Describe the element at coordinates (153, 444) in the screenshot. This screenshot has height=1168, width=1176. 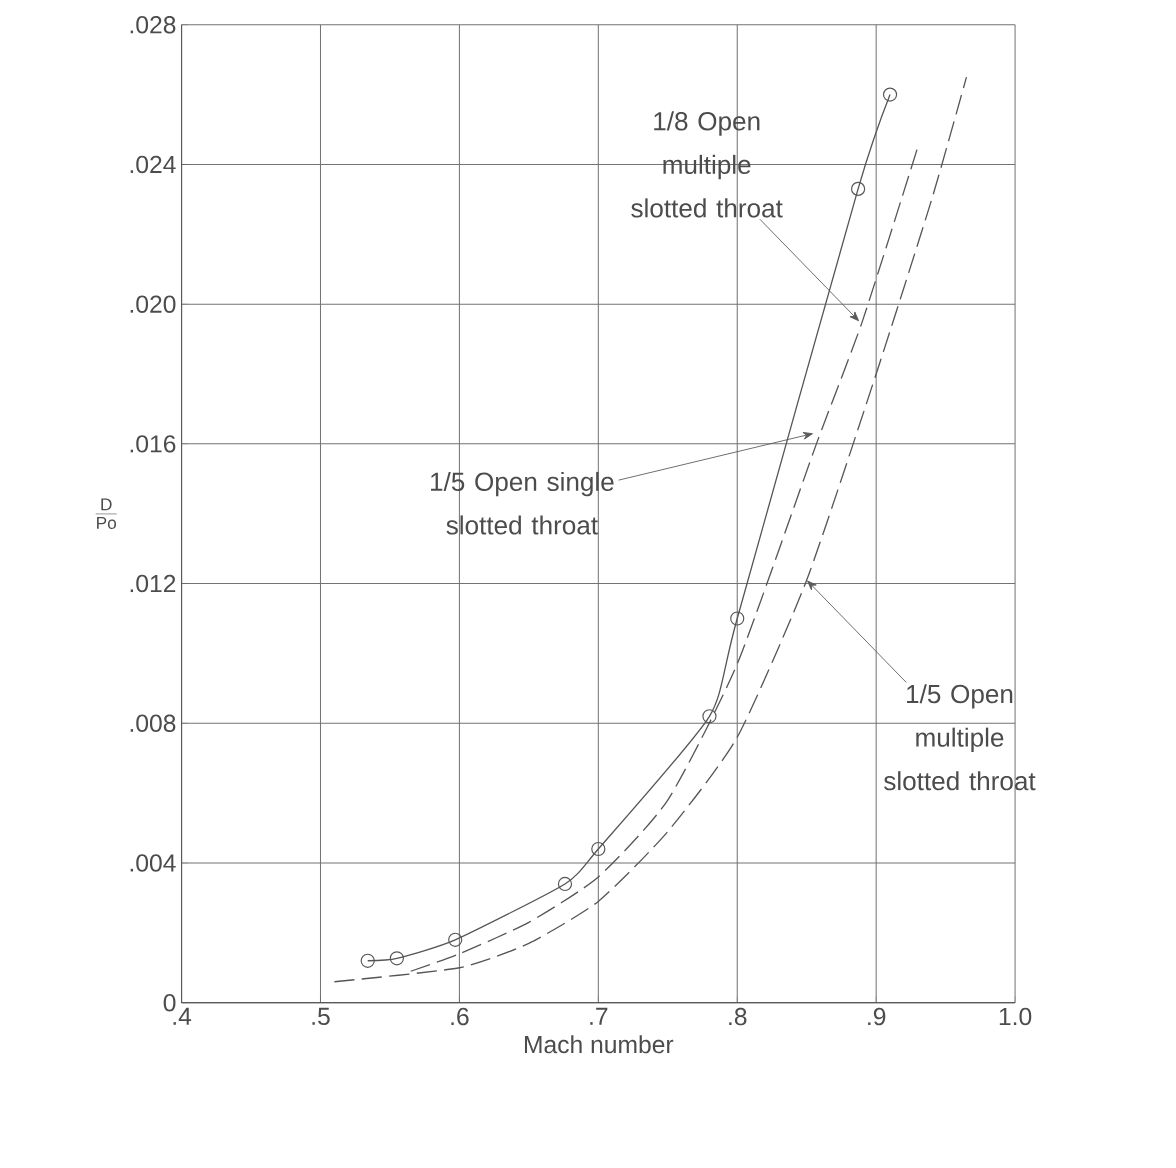
I see `y-tick-label: .016` at that location.